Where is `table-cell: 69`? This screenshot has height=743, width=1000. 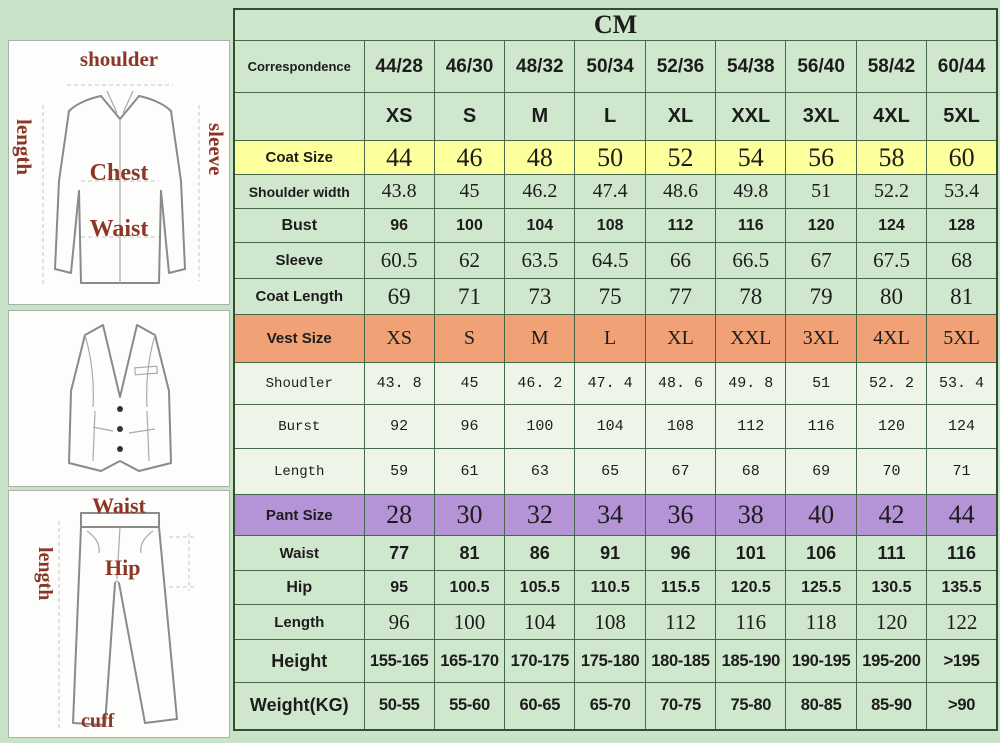 table-cell: 69 is located at coordinates (399, 296).